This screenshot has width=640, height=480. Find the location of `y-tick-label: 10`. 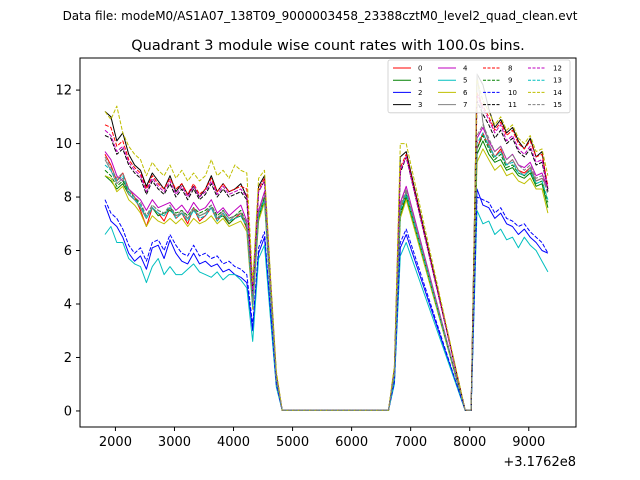

y-tick-label: 10 is located at coordinates (63, 144).